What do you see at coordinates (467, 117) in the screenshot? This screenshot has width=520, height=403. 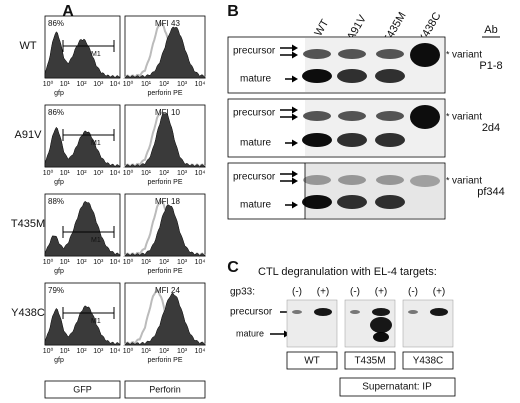 I see `variant-label: variant` at bounding box center [467, 117].